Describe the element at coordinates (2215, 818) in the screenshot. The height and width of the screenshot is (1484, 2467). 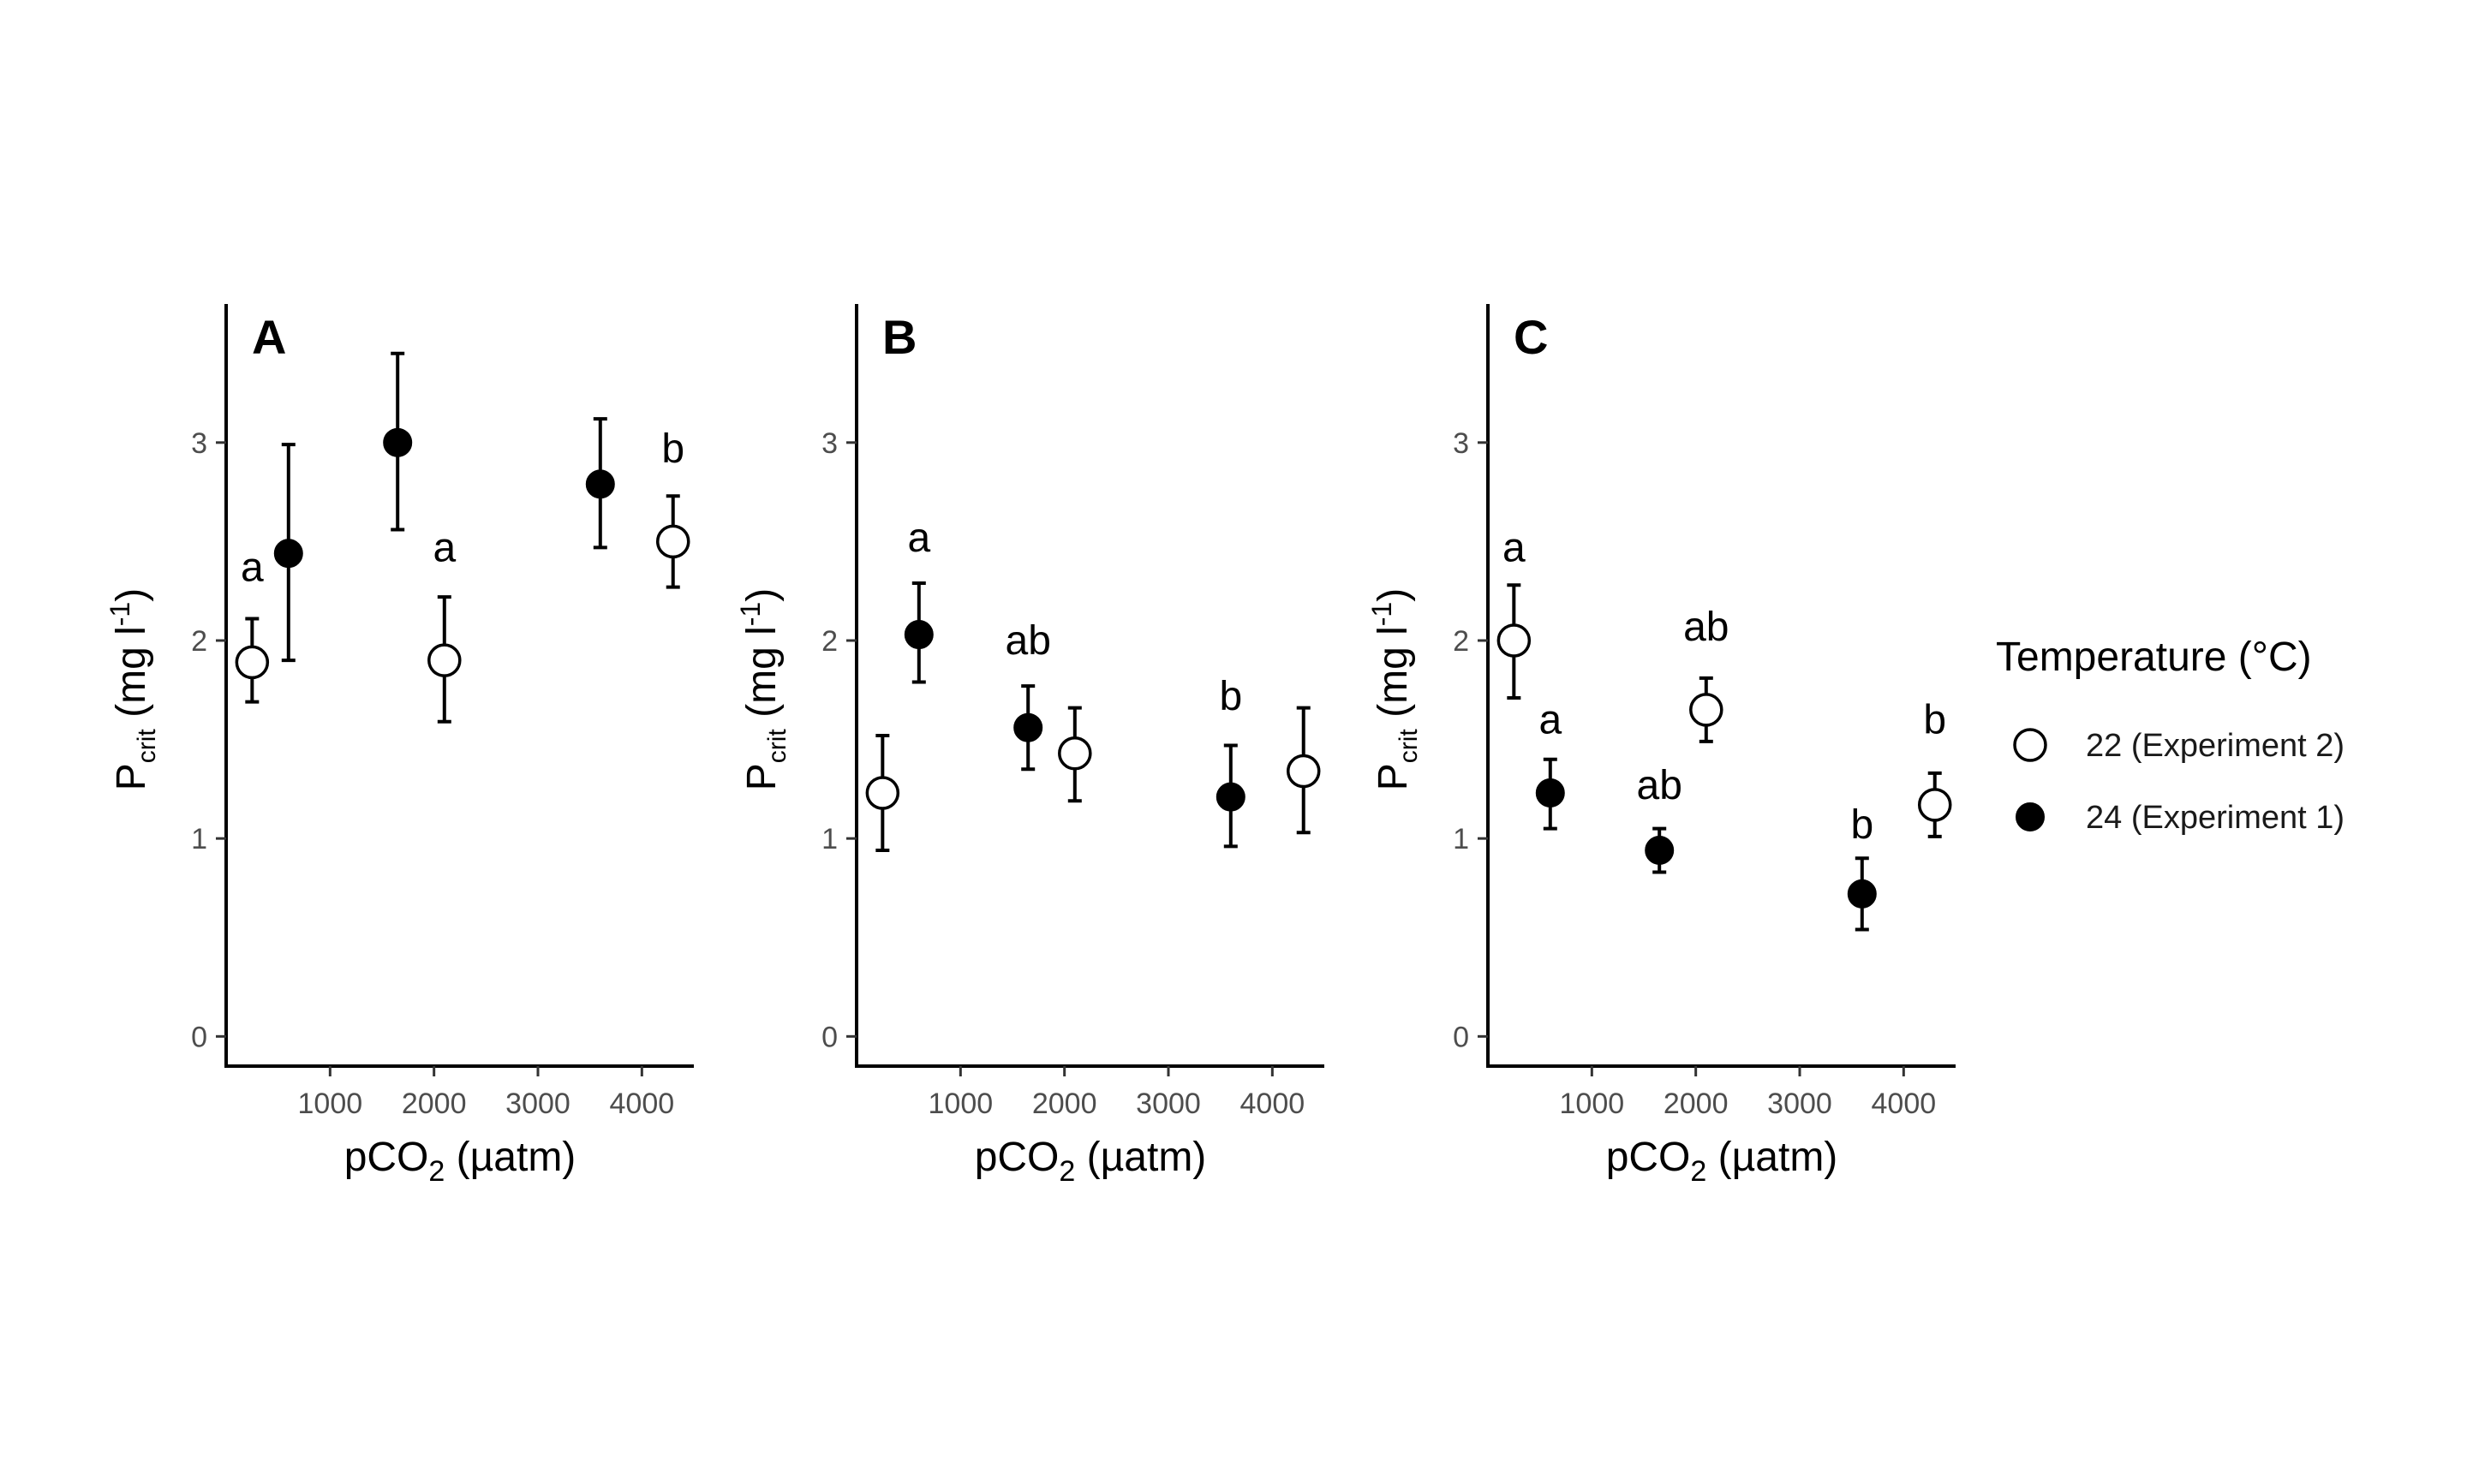
I see `legend-label: 24 (Experiment 1)` at that location.